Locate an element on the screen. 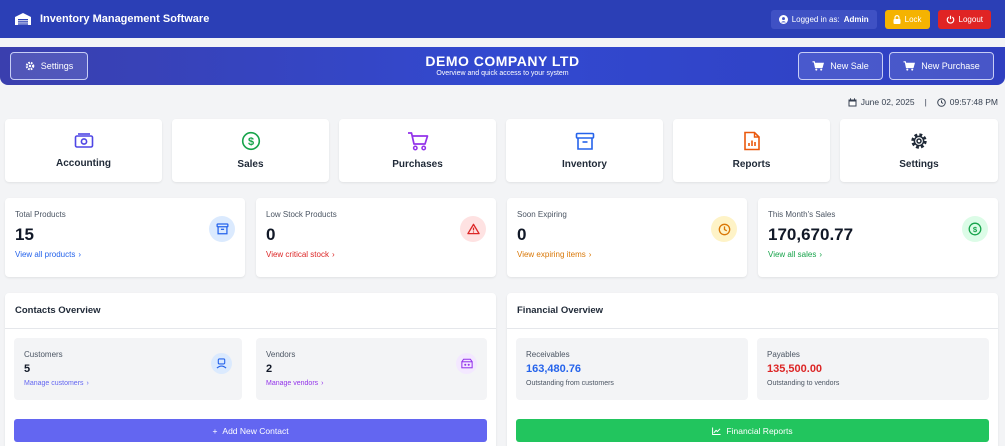 Image resolution: width=1005 pixels, height=446 pixels. lock-label: Lock is located at coordinates (913, 19).